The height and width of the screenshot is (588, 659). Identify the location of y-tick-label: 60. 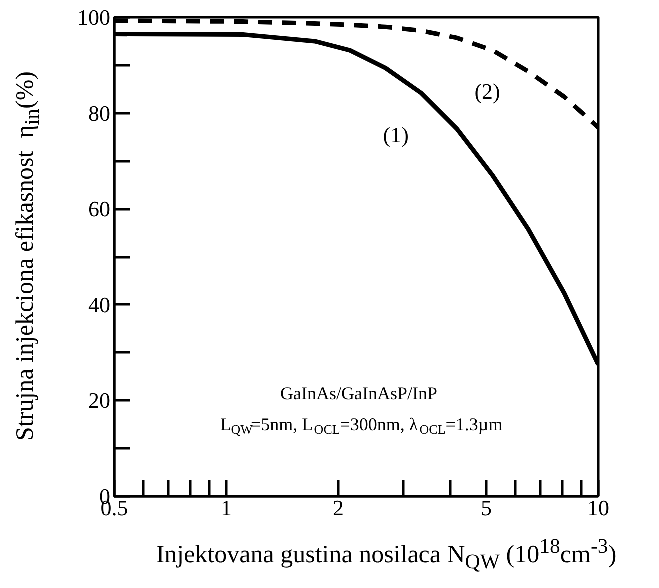
(99, 209).